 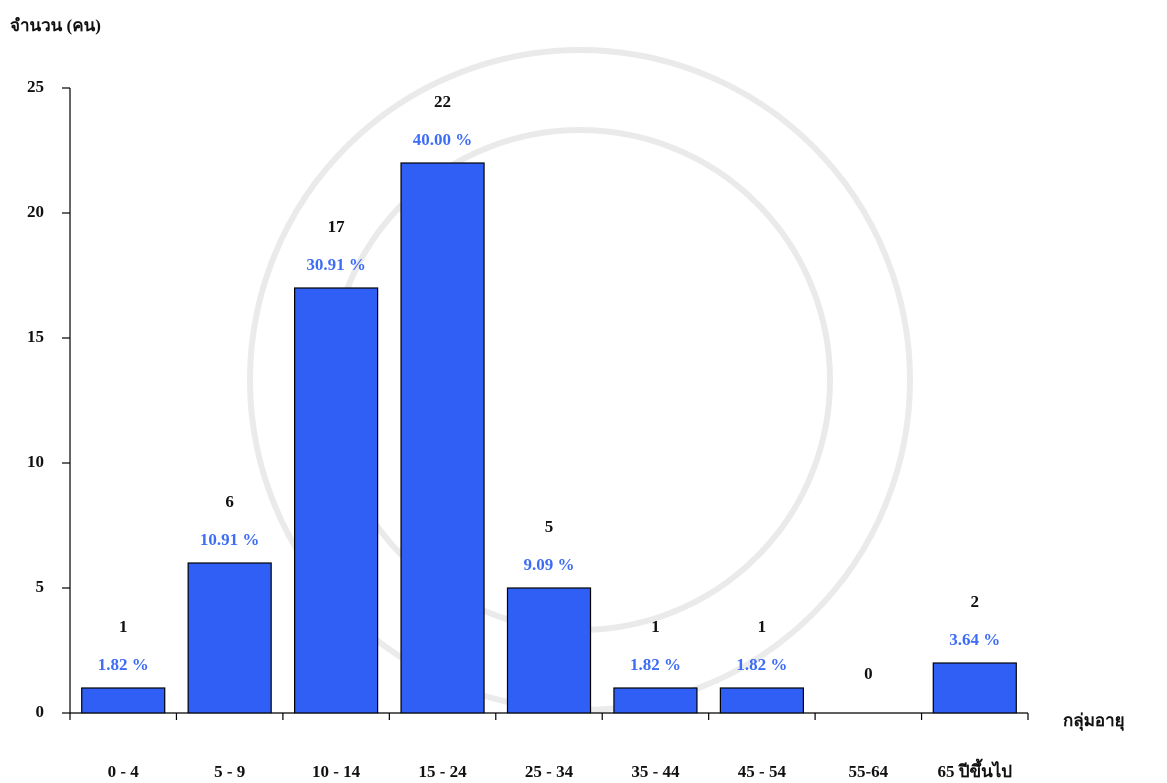 What do you see at coordinates (336, 771) in the screenshot?
I see `x-tick-label: 10 - 14` at bounding box center [336, 771].